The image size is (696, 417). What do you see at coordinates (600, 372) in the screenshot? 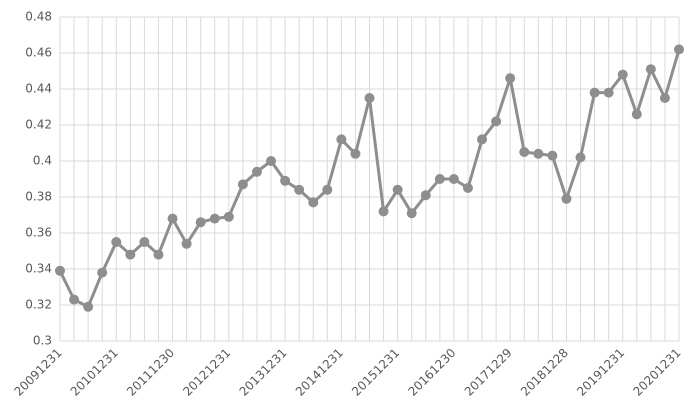
I see `x-tick-label: 20191231` at bounding box center [600, 372].